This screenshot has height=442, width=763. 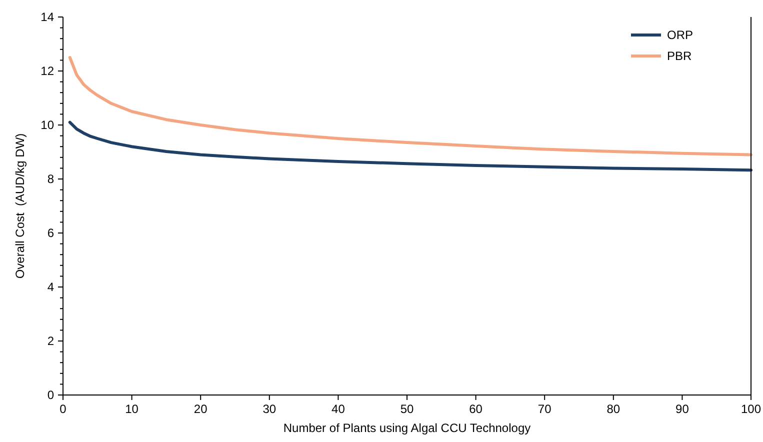 I want to click on y-axis-title: Overall Cost (AUD/kg DW), so click(x=20, y=206).